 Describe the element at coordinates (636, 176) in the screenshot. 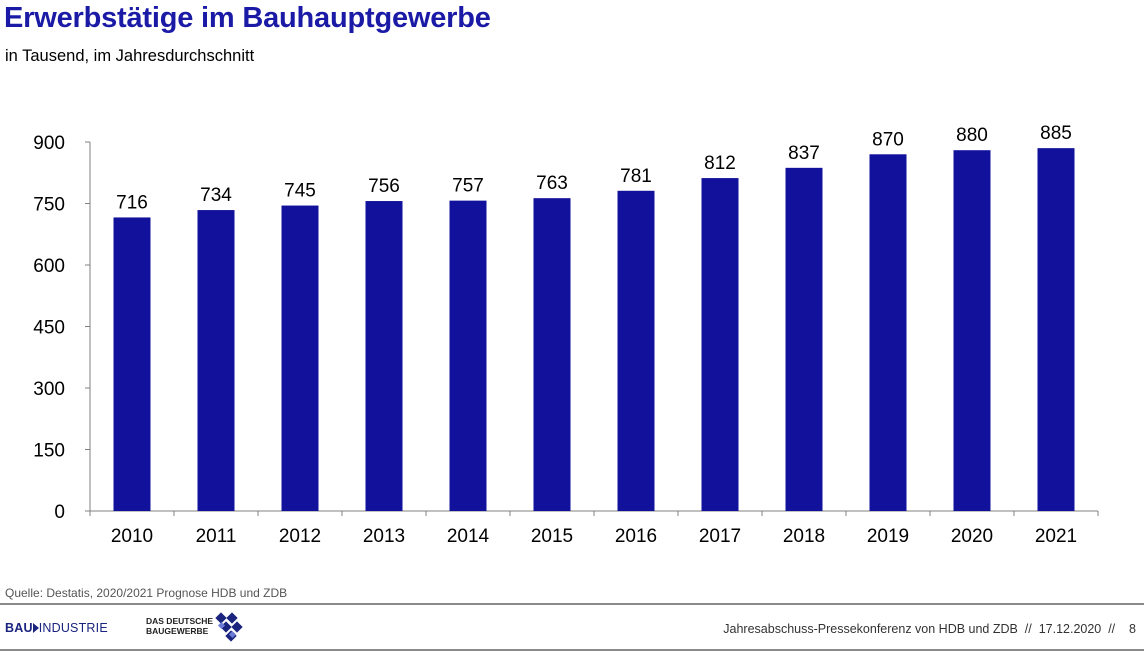

I see `data-label: 781` at that location.